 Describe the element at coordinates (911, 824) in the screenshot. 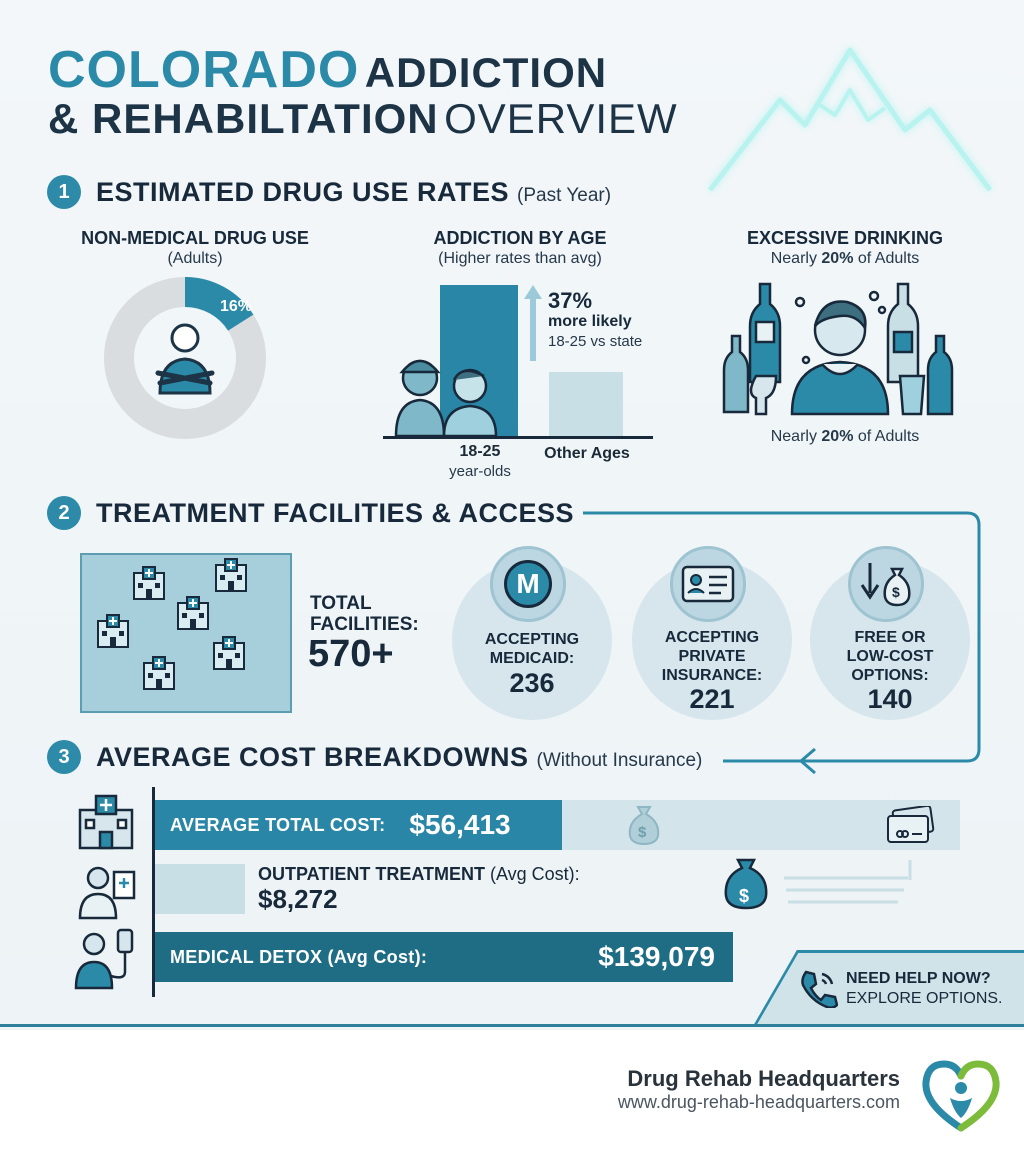

I see `credit-card-icon` at that location.